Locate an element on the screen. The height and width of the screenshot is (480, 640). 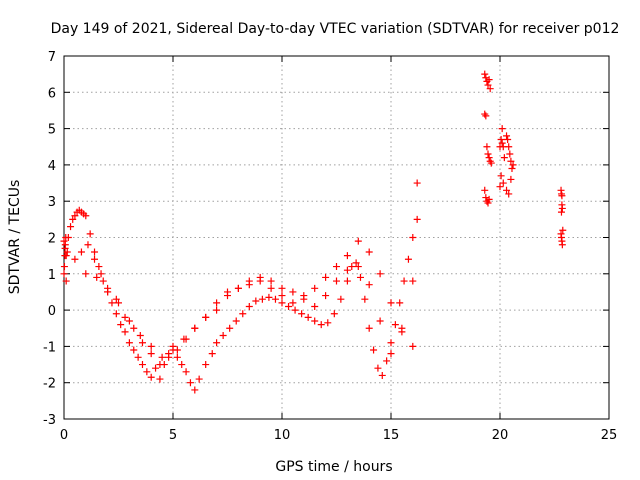
y-tick-label: -2 is located at coordinates (49, 384).